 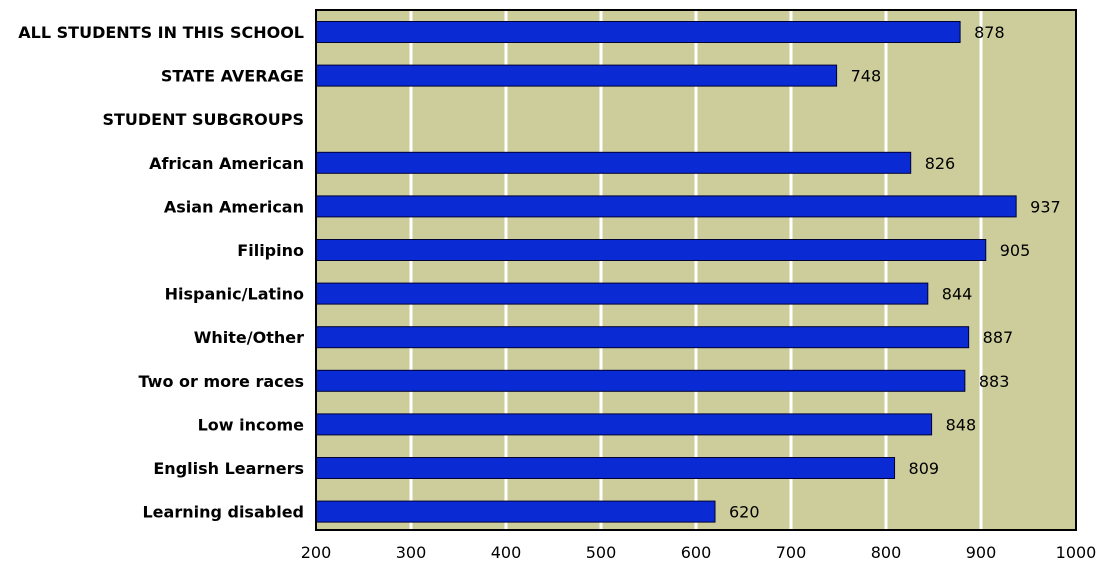 I want to click on category-label: Asian American, so click(x=234, y=206).